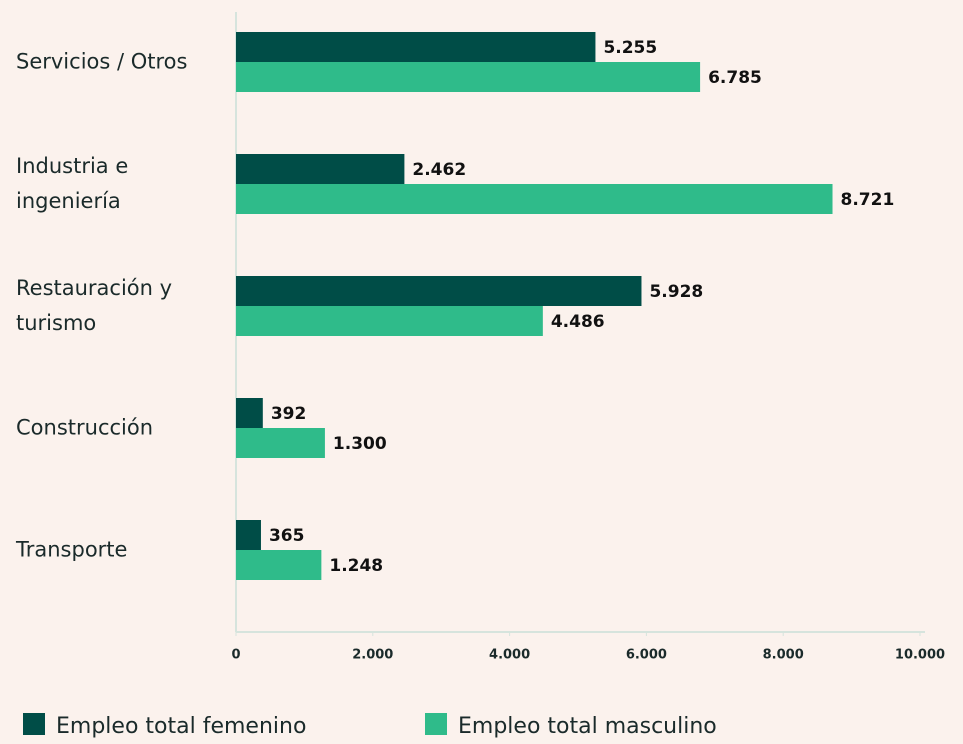  I want to click on value-label: 8.721, so click(868, 200).